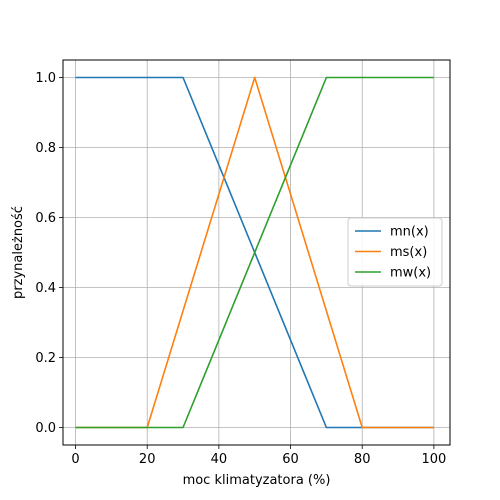  What do you see at coordinates (409, 232) in the screenshot?
I see `legend-label: mn(x)` at bounding box center [409, 232].